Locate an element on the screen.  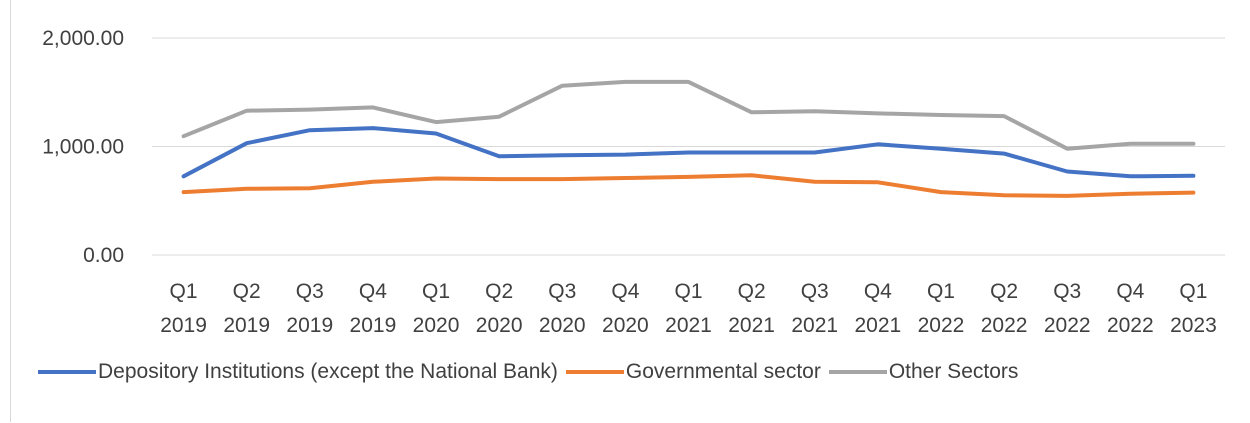
legend-item: Other Sectors is located at coordinates (923, 372).